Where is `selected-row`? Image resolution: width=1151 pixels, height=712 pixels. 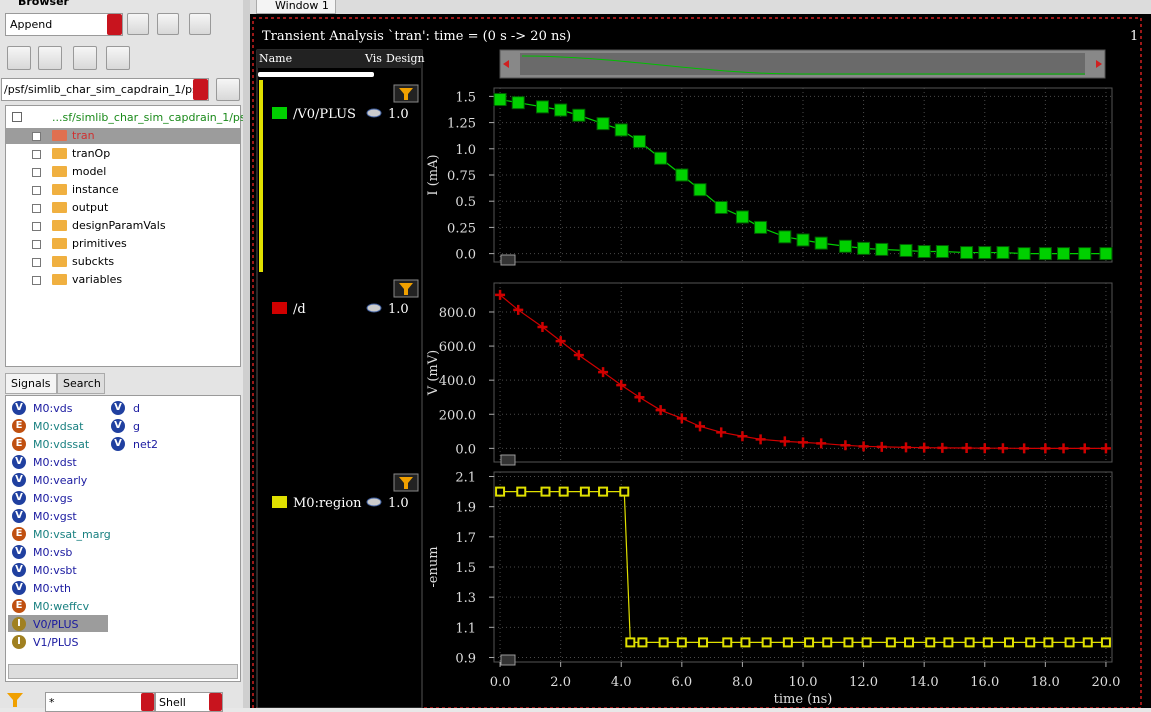 selected-row is located at coordinates (58, 623).